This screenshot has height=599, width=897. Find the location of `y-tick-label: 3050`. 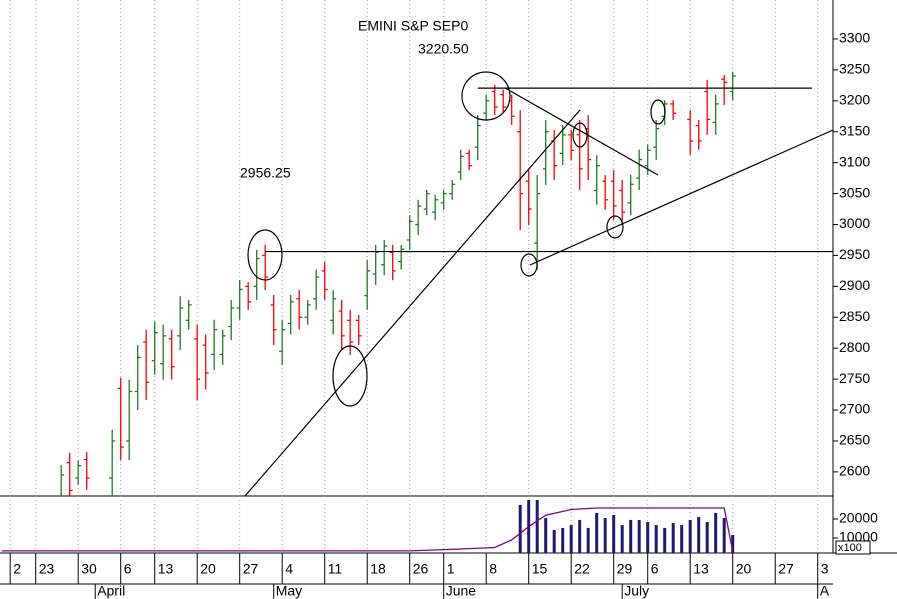

y-tick-label: 3050 is located at coordinates (854, 192).